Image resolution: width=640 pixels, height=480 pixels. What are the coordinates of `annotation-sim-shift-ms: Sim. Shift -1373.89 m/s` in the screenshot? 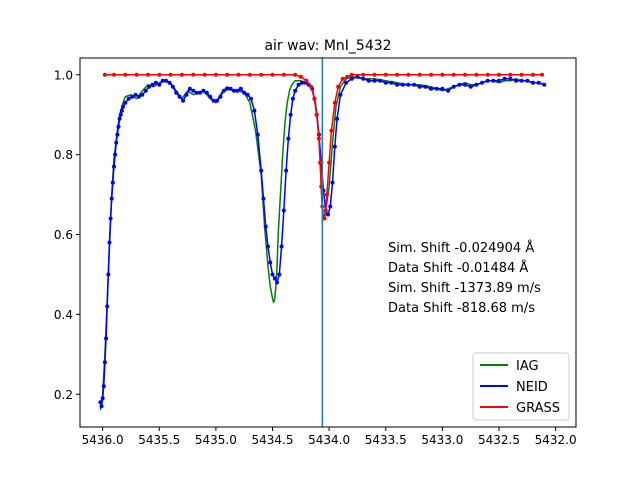 It's located at (464, 288).